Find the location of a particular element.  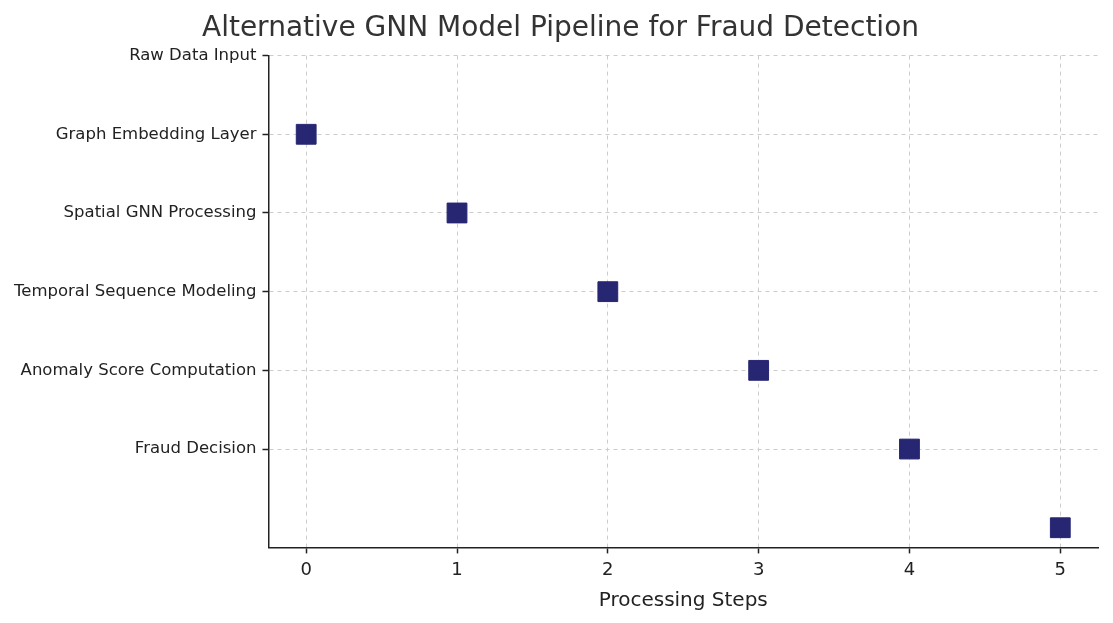

y-tick-label: Spatial GNN Processing is located at coordinates (160, 212).